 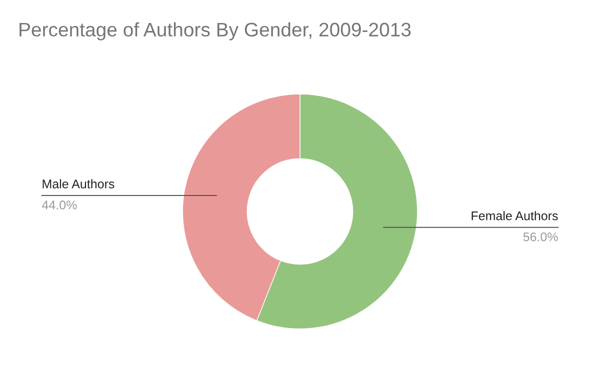 I want to click on data-label: 56.0%, so click(x=540, y=237).